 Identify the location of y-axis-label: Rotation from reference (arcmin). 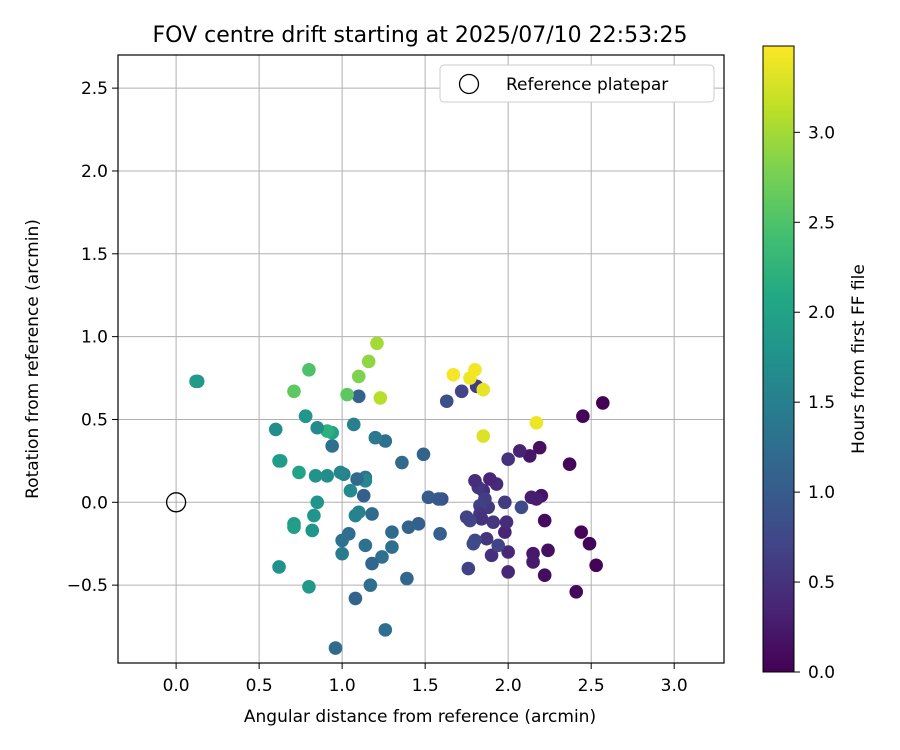
(33, 359).